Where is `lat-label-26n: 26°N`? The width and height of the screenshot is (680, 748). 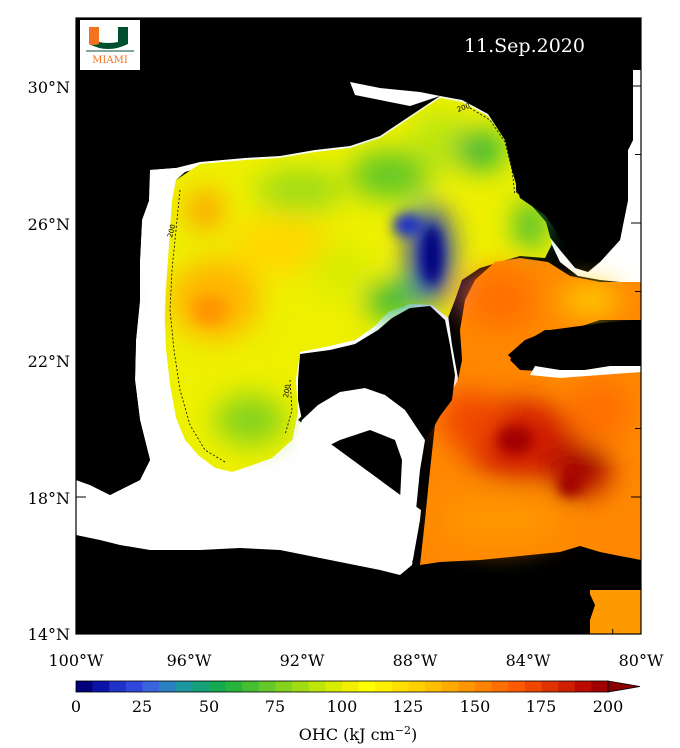
lat-label-26n: 26°N is located at coordinates (49, 224).